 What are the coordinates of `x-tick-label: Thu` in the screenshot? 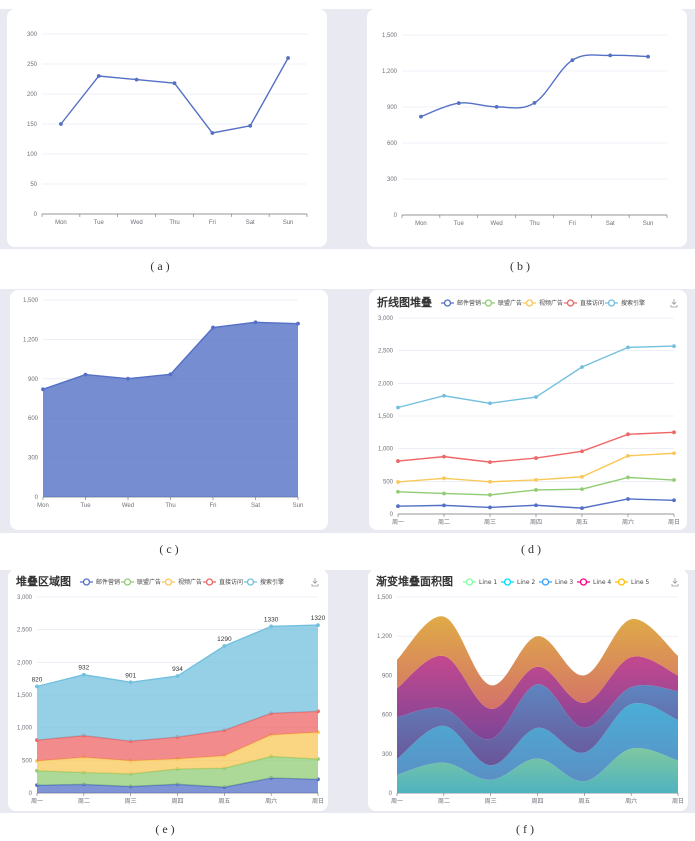 It's located at (170, 506).